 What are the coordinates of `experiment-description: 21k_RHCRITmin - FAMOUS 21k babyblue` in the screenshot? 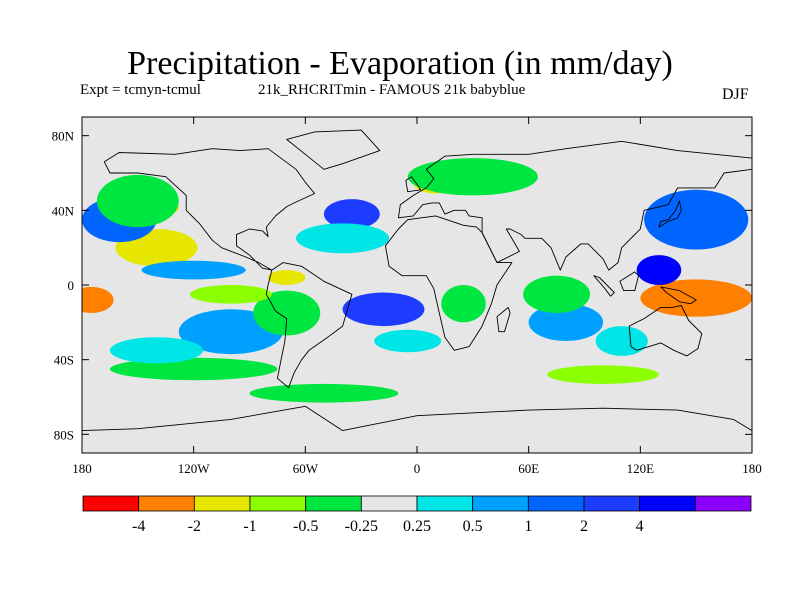 It's located at (392, 90).